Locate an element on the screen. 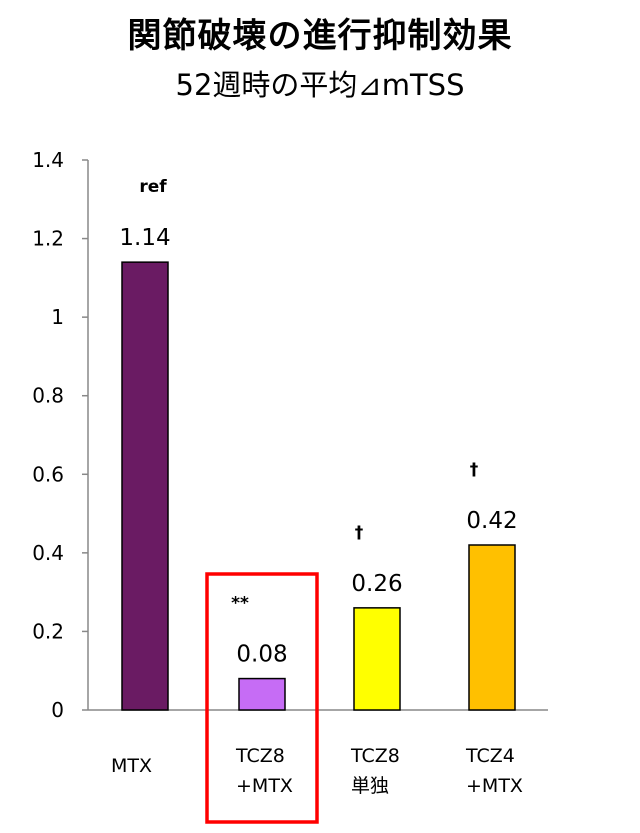 The width and height of the screenshot is (640, 833). y-tick-label: 0.8 is located at coordinates (48, 396).